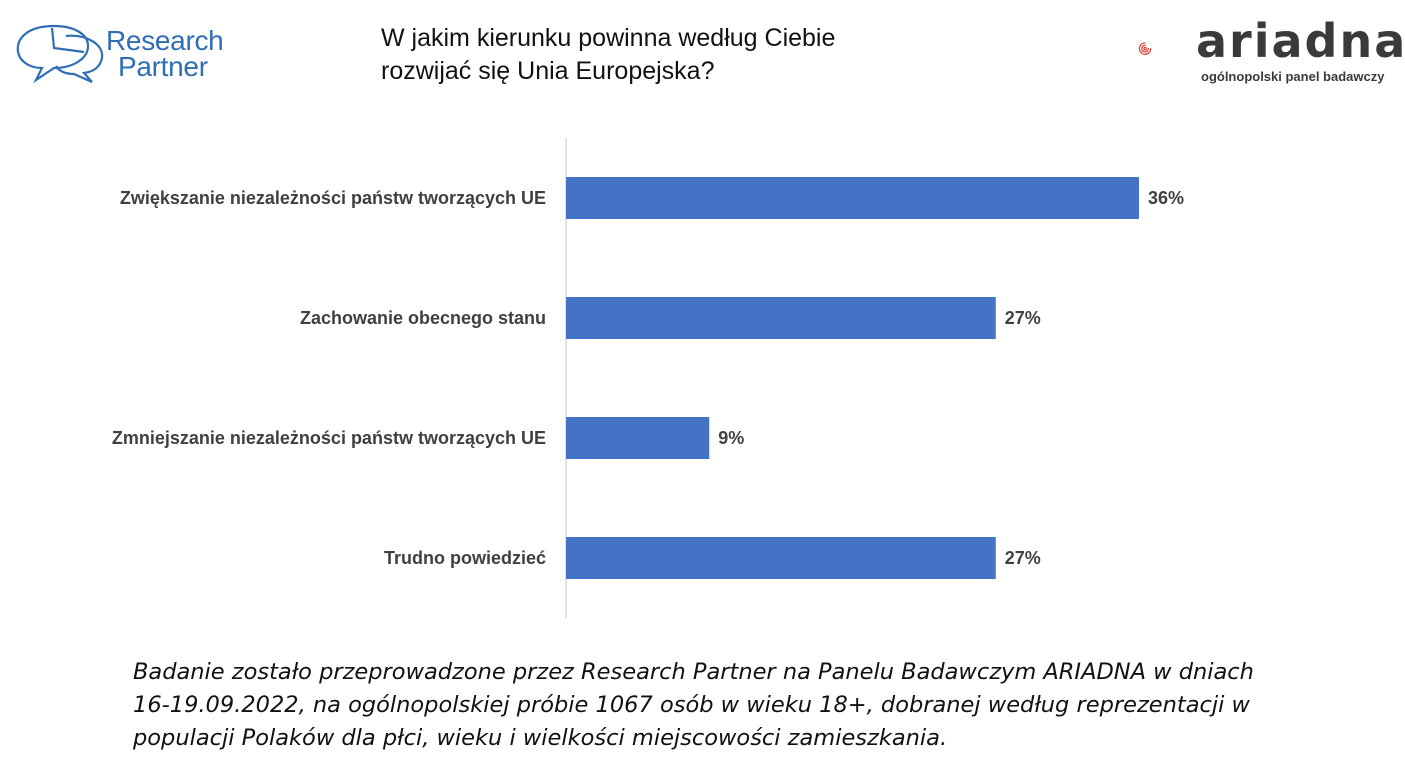 This screenshot has width=1405, height=766. I want to click on category-label: Zachowanie obecnego stanu, so click(423, 318).